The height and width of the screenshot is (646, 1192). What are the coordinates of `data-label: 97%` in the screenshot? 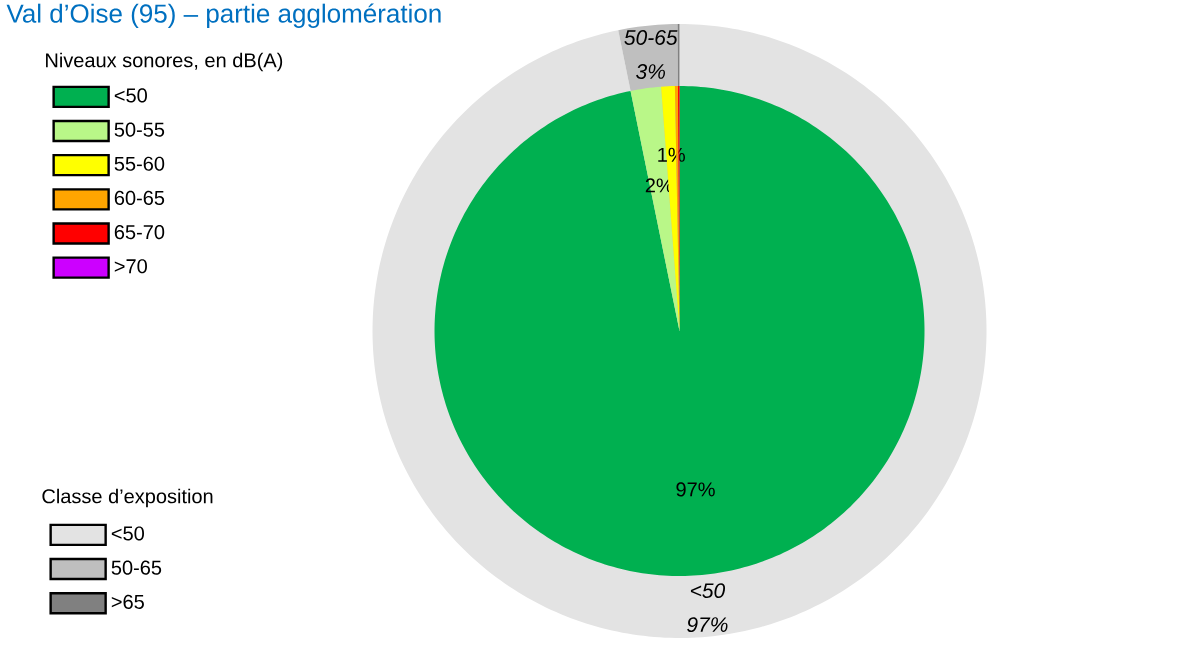 It's located at (695, 489).